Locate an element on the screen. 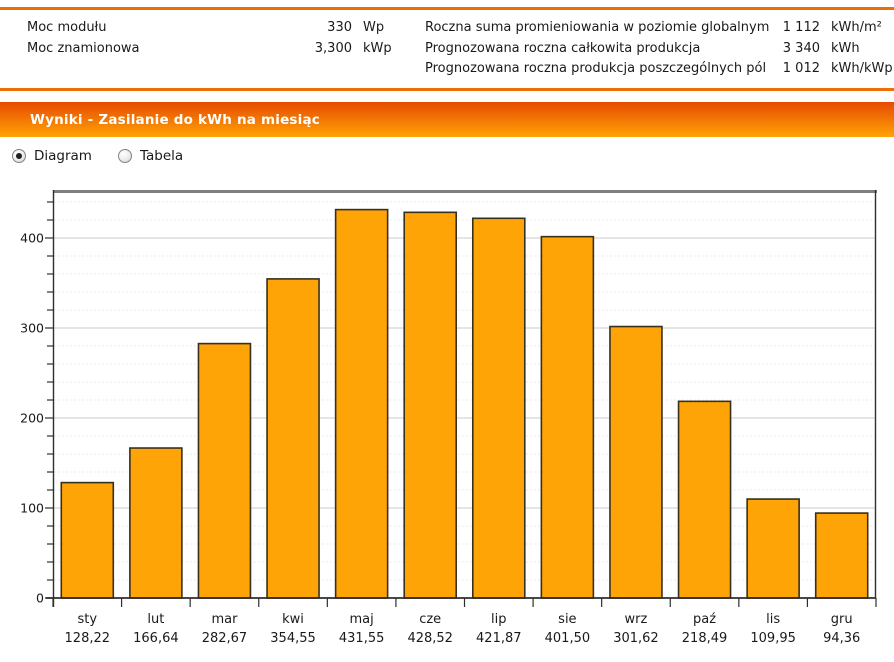 The height and width of the screenshot is (662, 894). radio-option-diagram: Diagram is located at coordinates (52, 156).